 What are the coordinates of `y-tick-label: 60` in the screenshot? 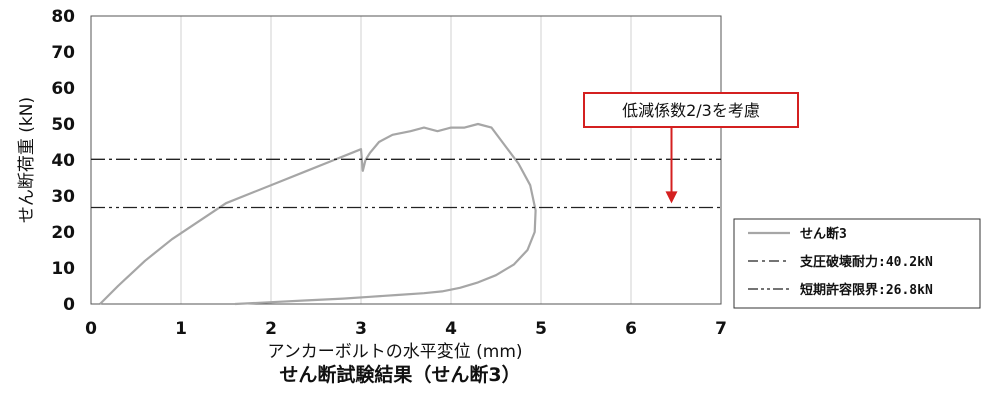 It's located at (63, 89).